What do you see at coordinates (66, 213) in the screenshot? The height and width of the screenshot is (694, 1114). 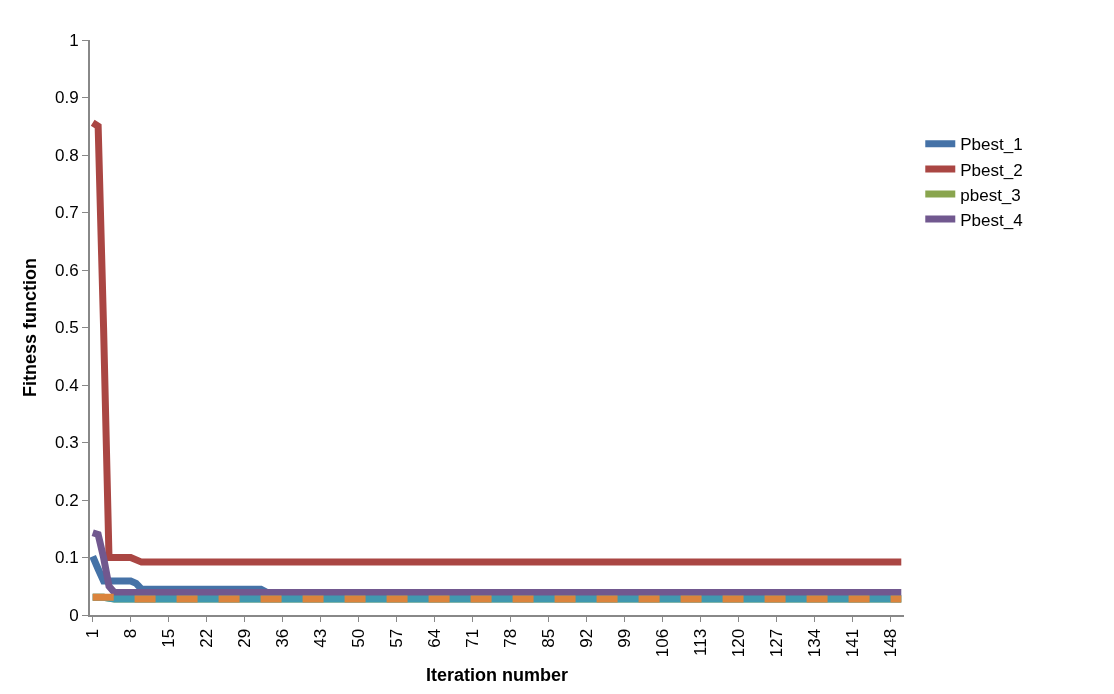 I see `y-tick-label: 0.7` at bounding box center [66, 213].